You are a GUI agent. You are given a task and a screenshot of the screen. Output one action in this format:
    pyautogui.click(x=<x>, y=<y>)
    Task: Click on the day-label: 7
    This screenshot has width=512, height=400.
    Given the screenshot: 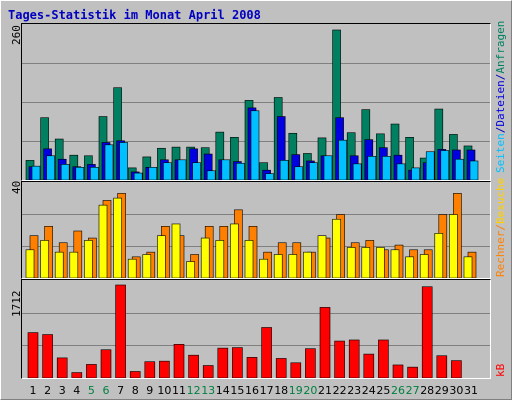 What is the action you would take?
    pyautogui.click(x=121, y=390)
    